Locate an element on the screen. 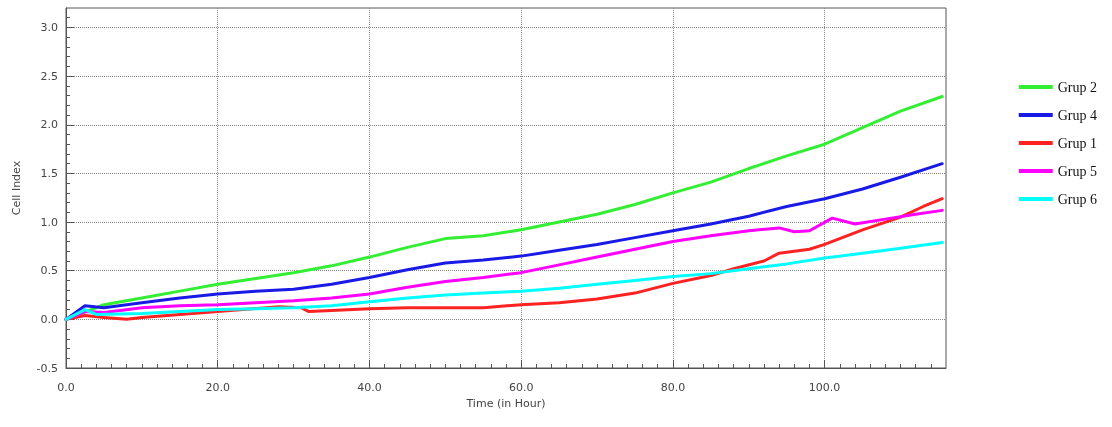 The width and height of the screenshot is (1112, 427). y-tick-label: 2.5 is located at coordinates (49, 76).